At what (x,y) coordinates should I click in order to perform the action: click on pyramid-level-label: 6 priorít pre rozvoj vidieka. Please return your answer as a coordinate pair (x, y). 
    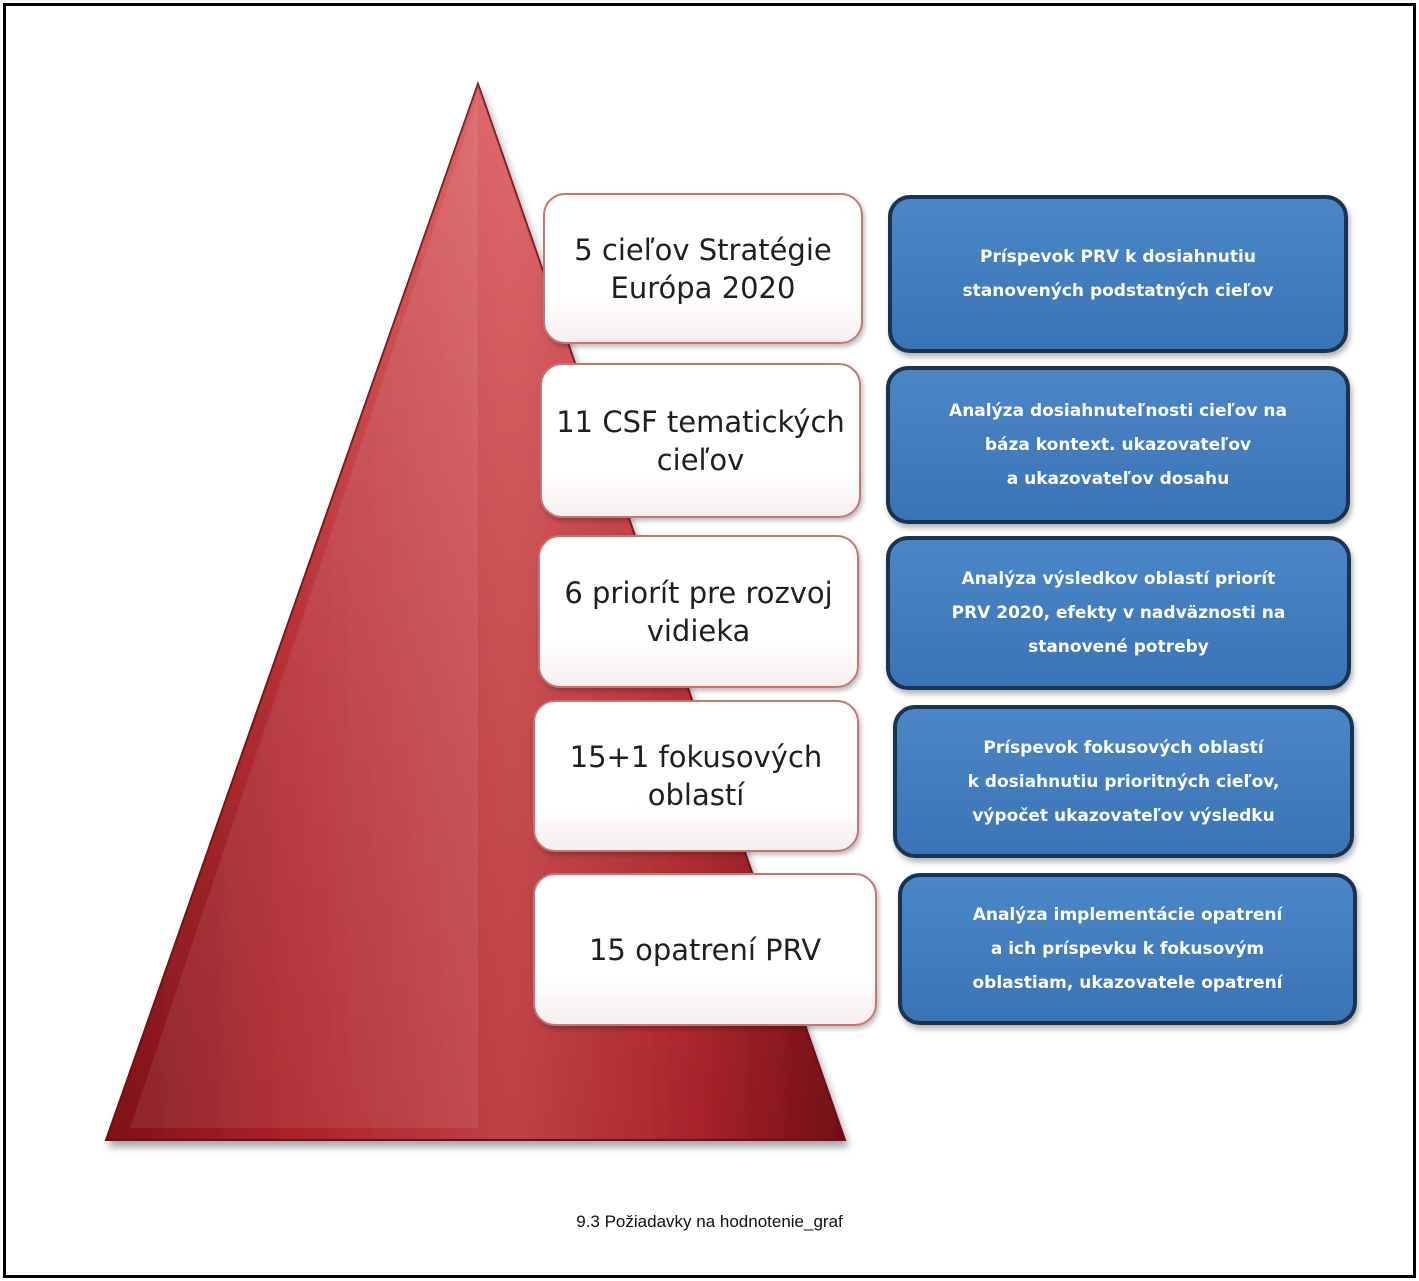
    Looking at the image, I should click on (698, 611).